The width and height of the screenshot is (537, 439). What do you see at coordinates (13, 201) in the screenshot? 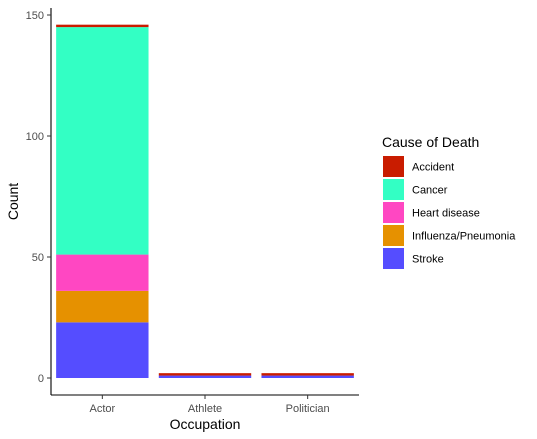
I see `y-axis-title: Count` at bounding box center [13, 201].